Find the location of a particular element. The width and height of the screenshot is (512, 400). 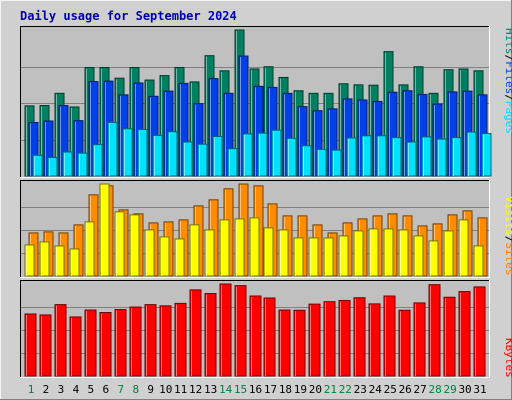

x-tick-day-9: 9 is located at coordinates (150, 389).